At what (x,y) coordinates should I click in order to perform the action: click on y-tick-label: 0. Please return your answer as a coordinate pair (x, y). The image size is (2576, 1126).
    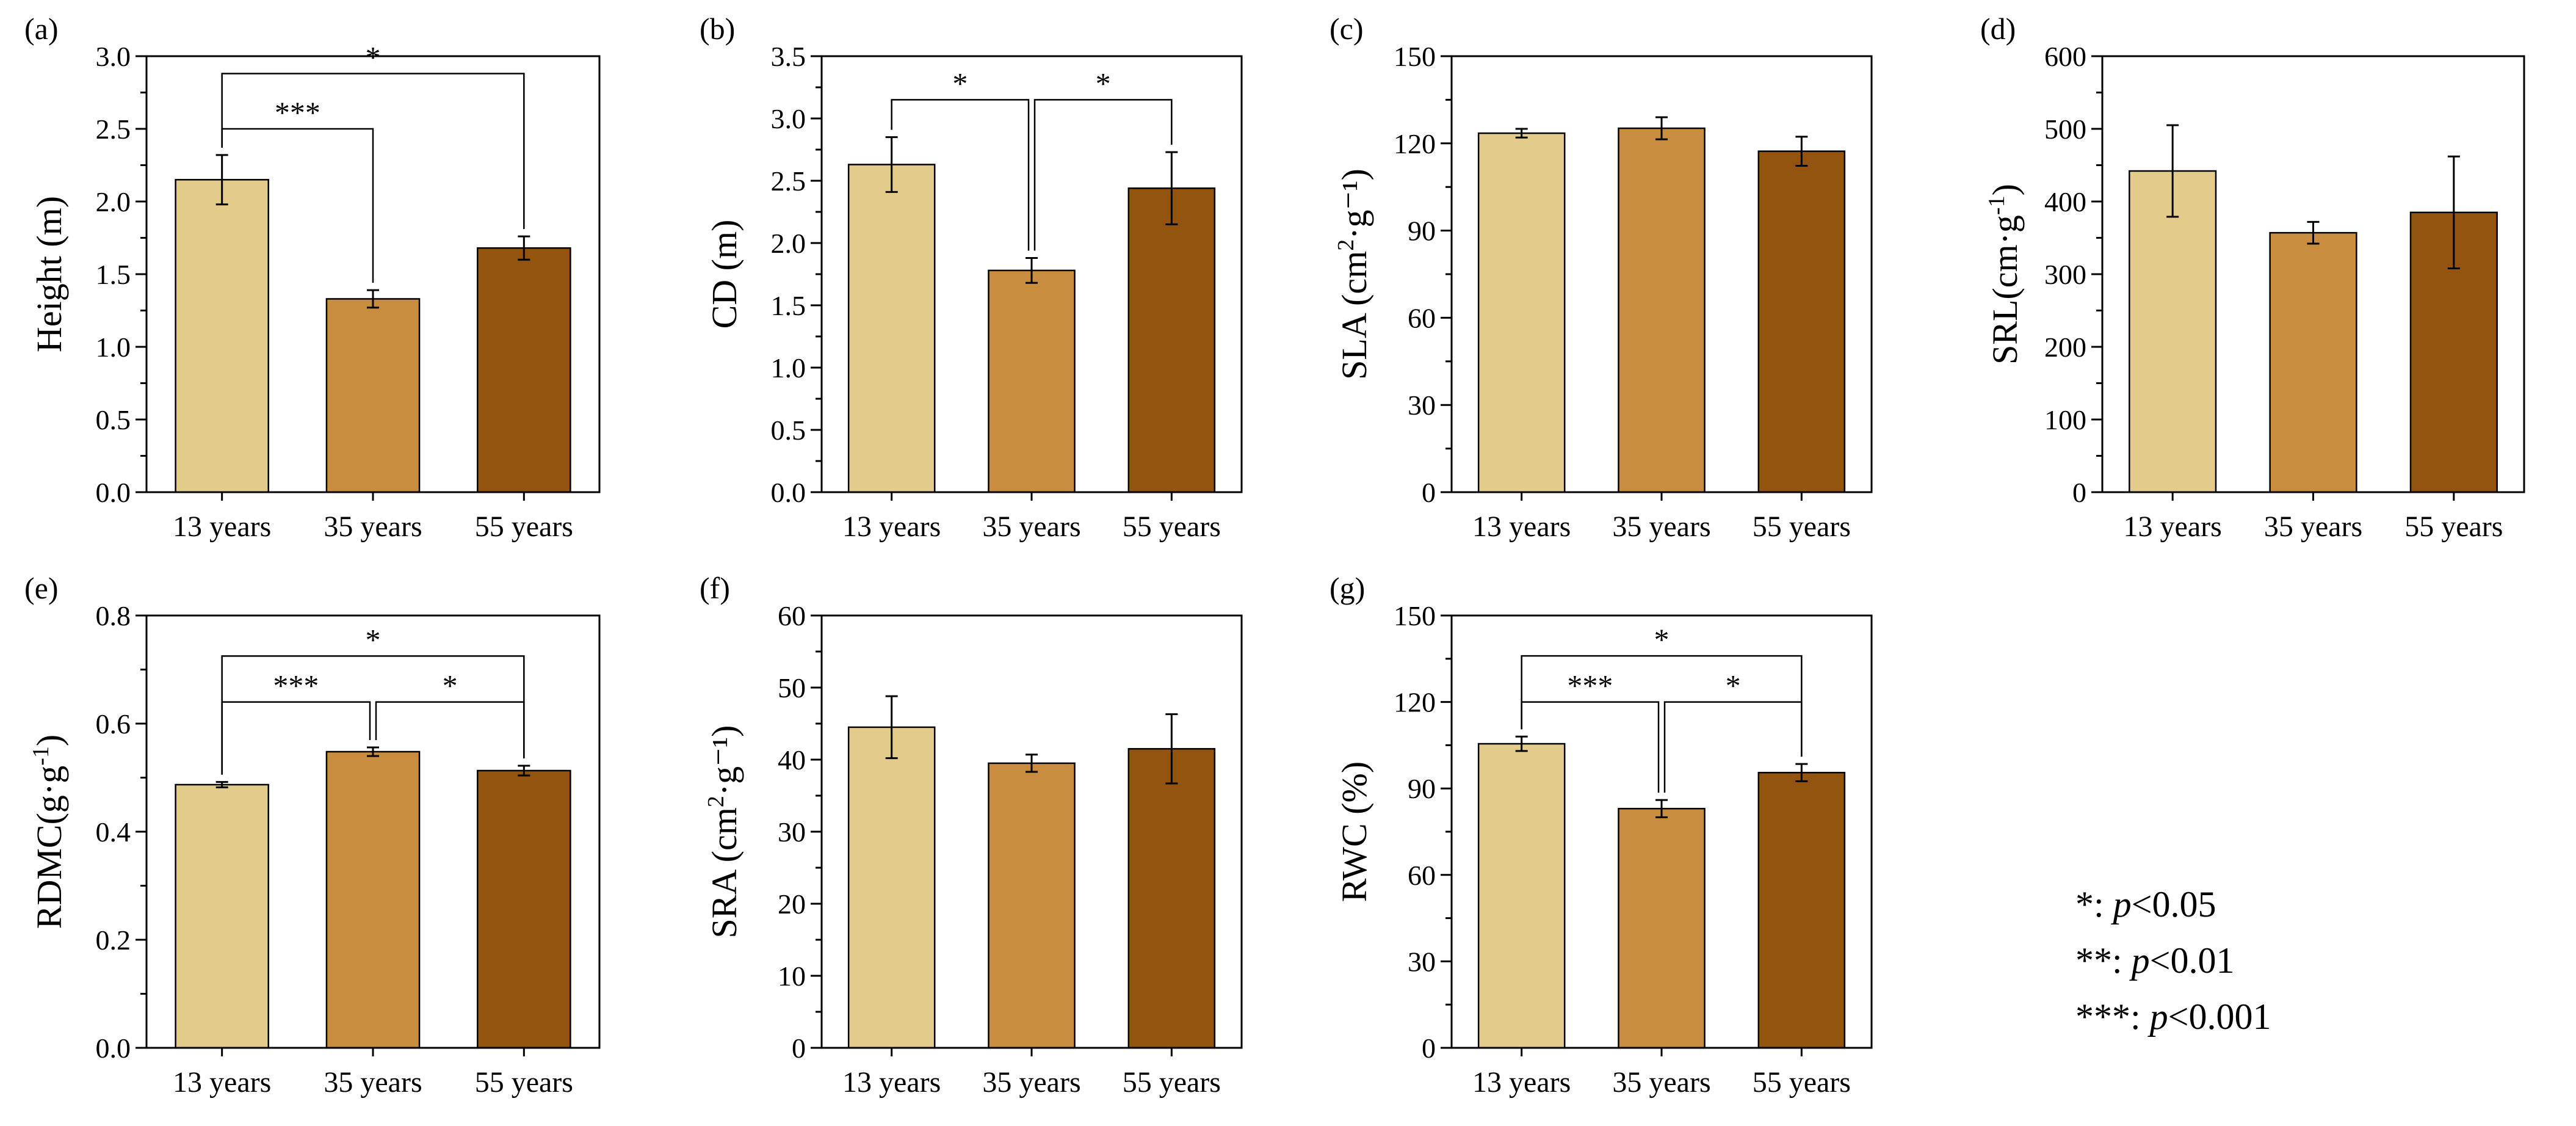
    Looking at the image, I should click on (1429, 1048).